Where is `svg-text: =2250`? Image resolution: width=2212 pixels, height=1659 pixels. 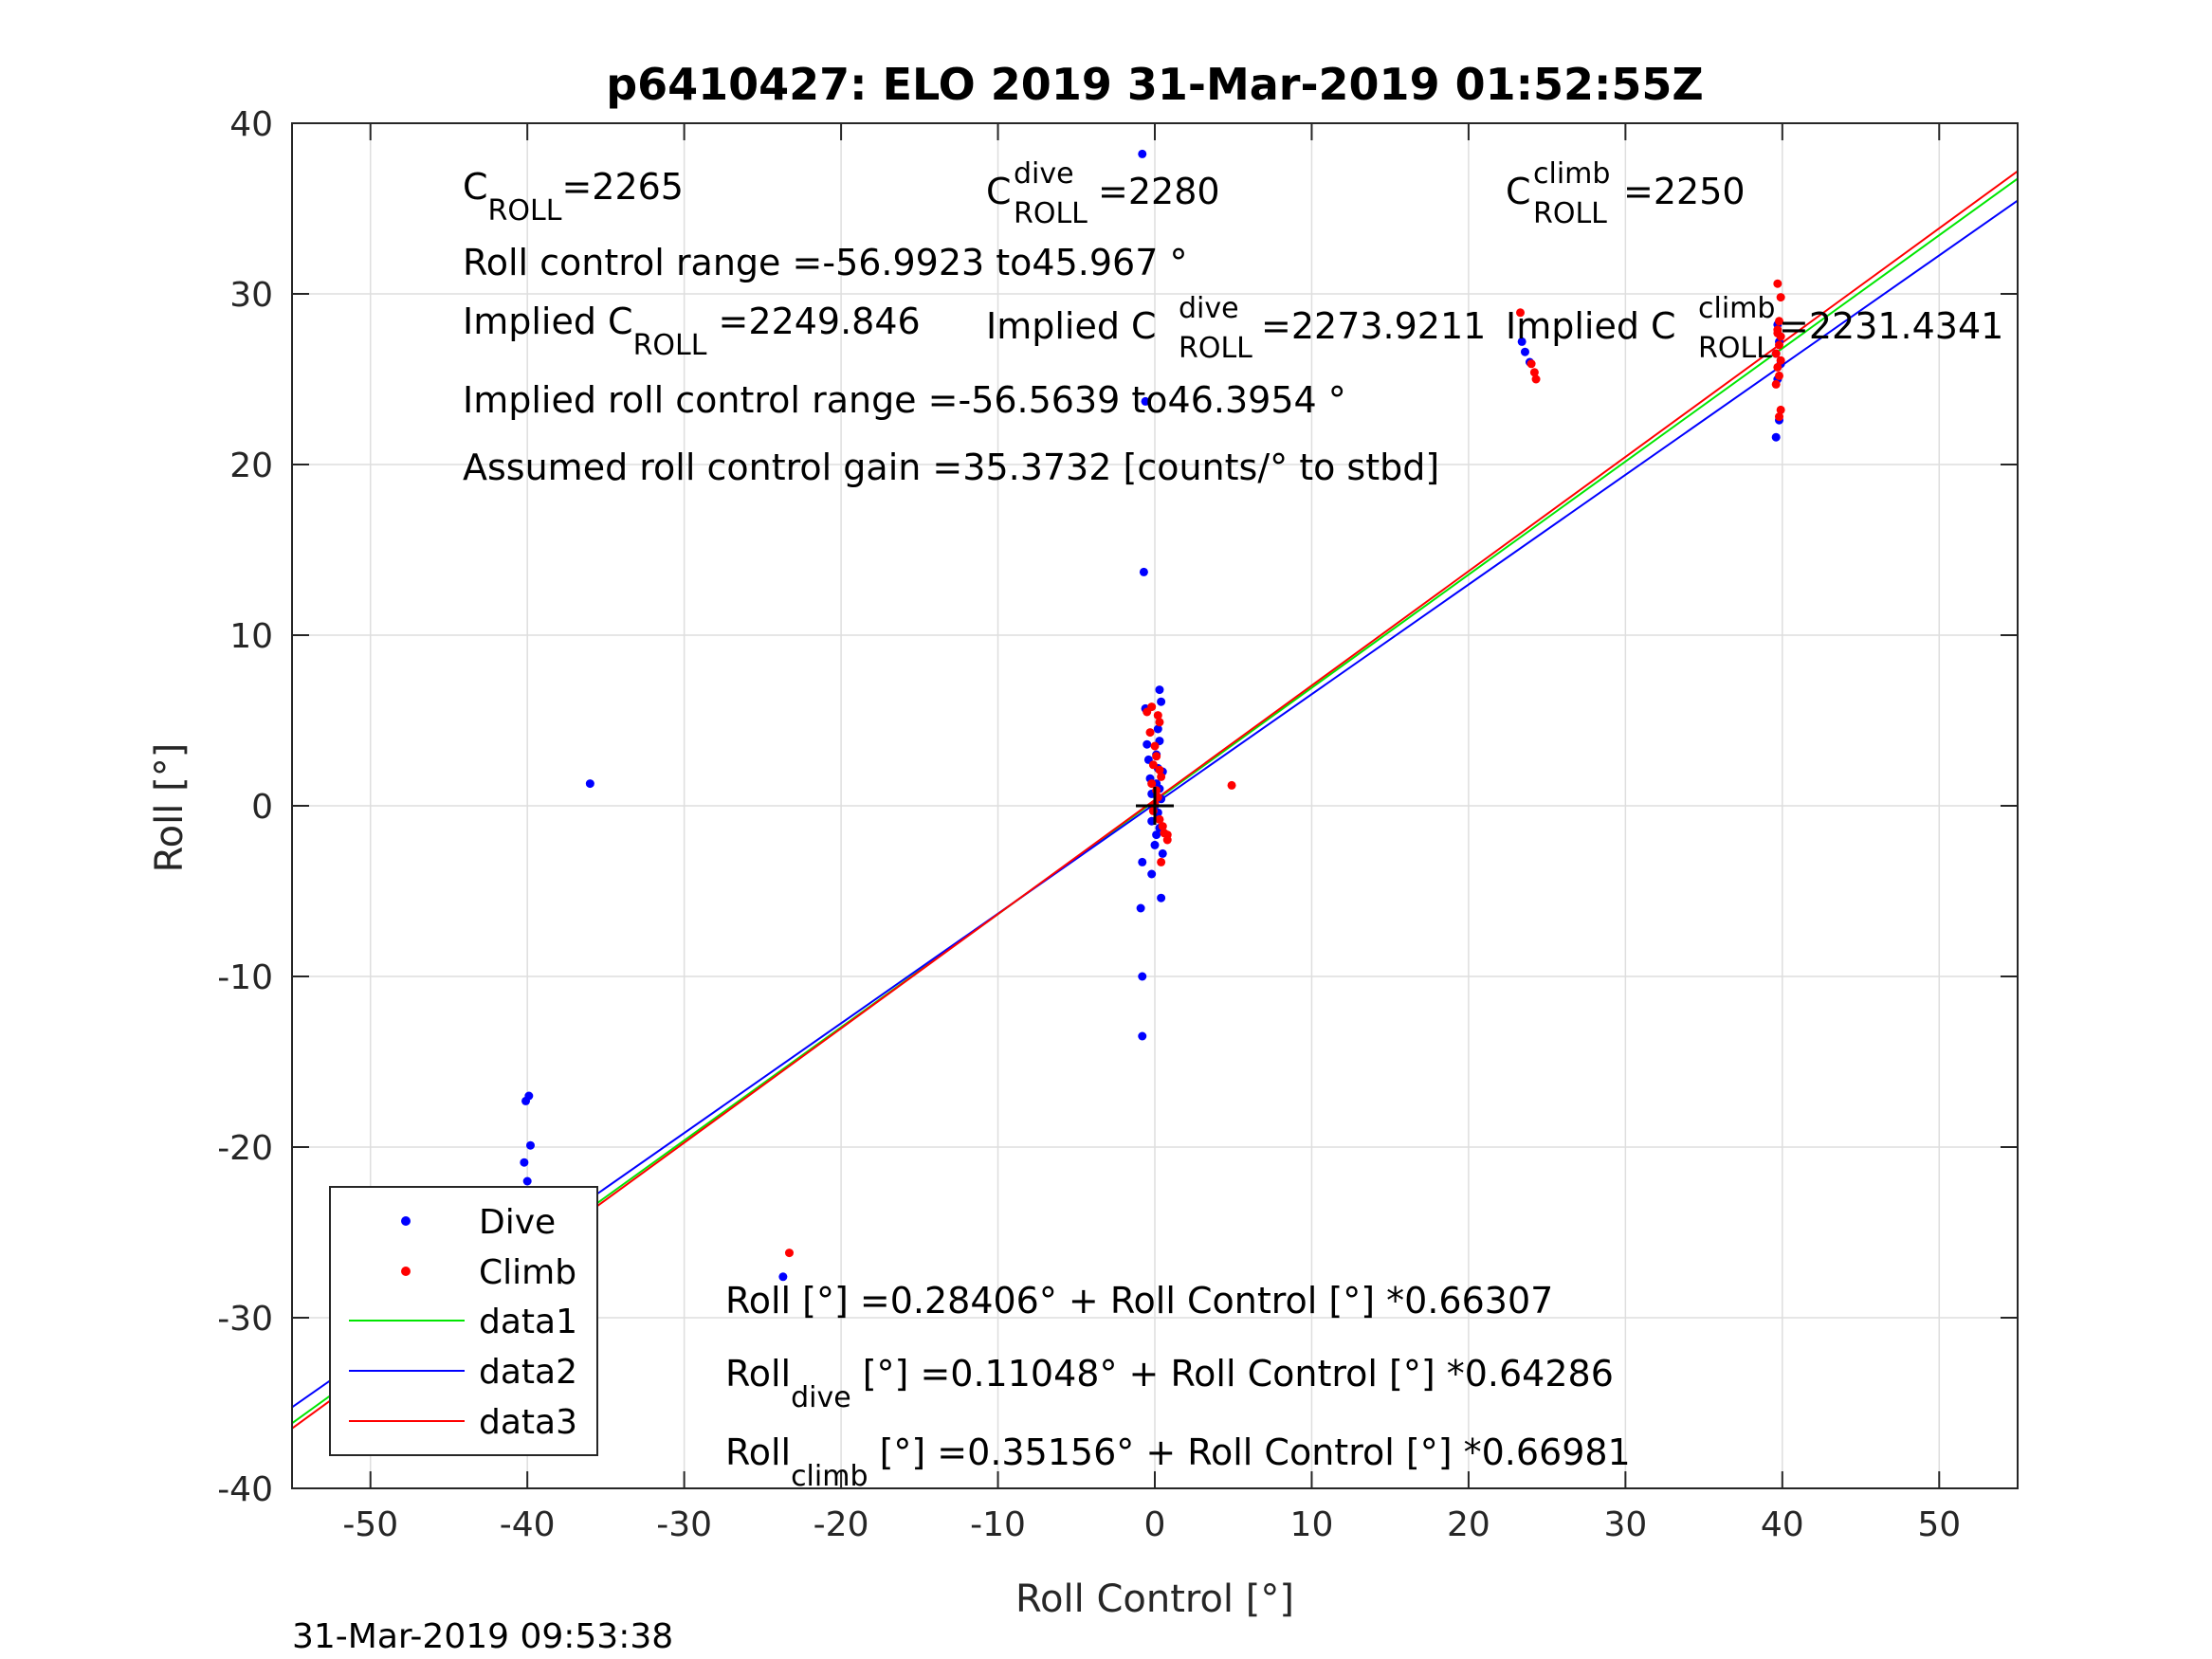 svg-text: =2250 is located at coordinates (1684, 191).